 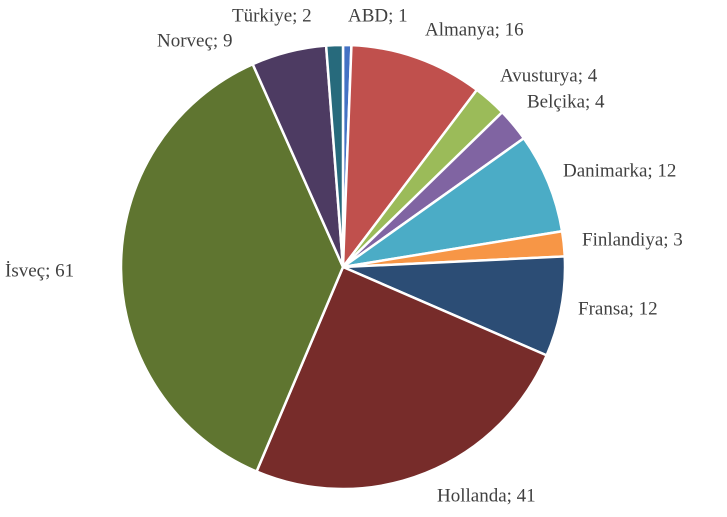 What do you see at coordinates (474, 29) in the screenshot?
I see `data-label: Almanya; 16` at bounding box center [474, 29].